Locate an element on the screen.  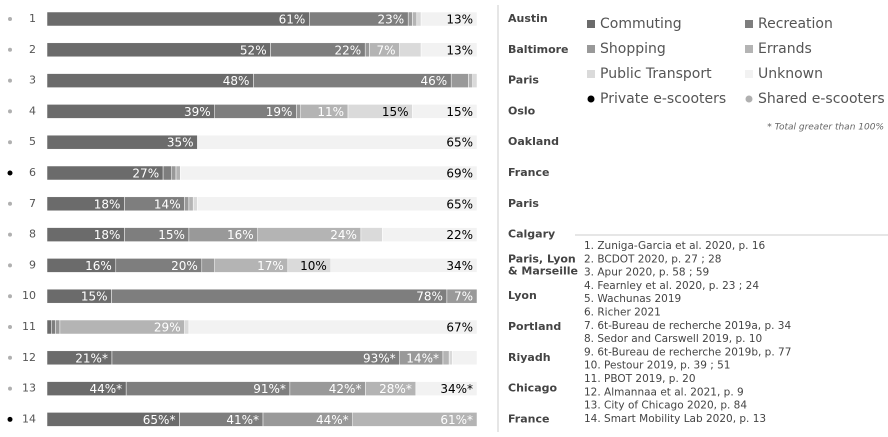
value-label: 42%* is located at coordinates (345, 389).